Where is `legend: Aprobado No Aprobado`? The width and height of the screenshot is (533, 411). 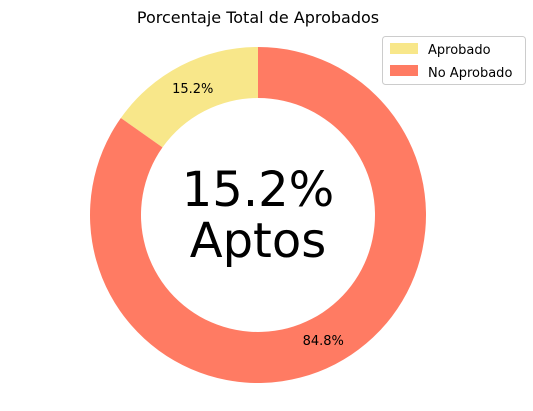
legend: Aprobado No Aprobado is located at coordinates (454, 60).